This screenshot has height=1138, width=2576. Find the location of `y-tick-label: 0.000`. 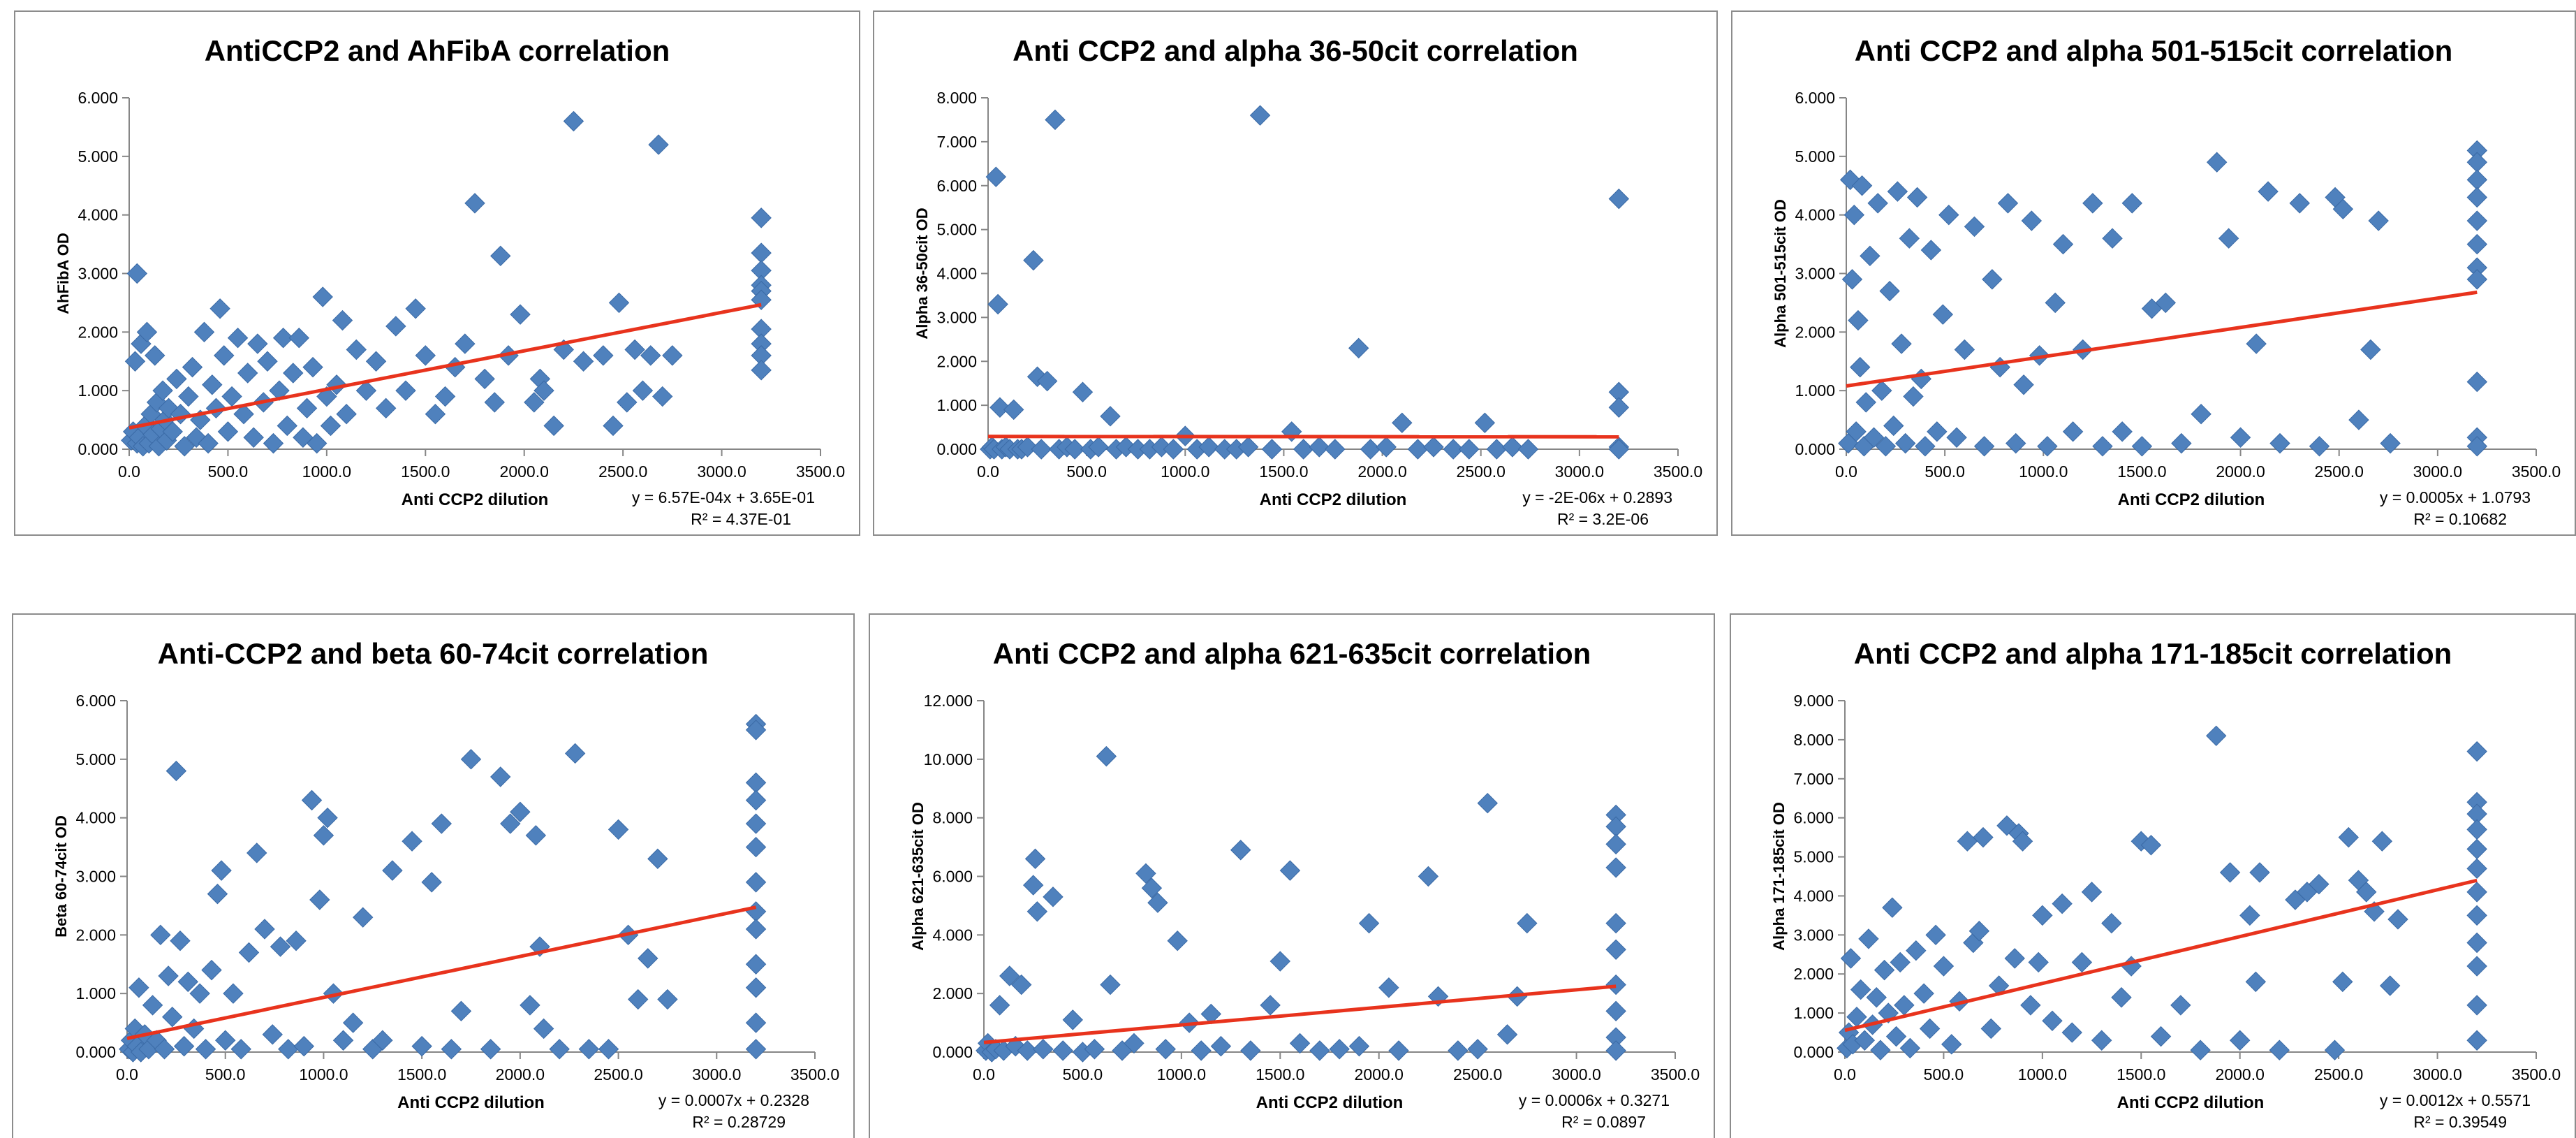

y-tick-label: 0.000 is located at coordinates (95, 1052).